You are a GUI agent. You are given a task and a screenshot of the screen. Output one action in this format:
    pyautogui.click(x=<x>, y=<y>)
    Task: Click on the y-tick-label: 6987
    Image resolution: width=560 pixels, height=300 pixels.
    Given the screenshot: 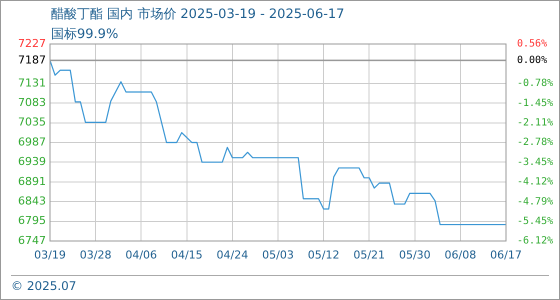 What is the action you would take?
    pyautogui.click(x=32, y=141)
    